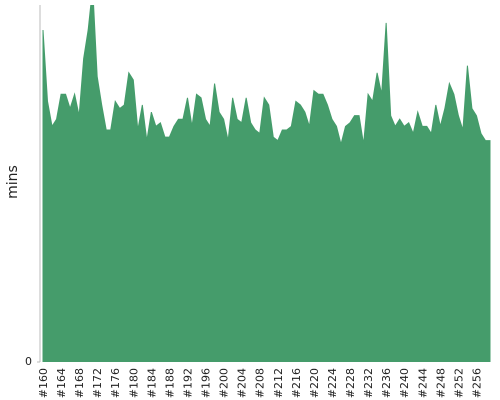  What do you see at coordinates (458, 383) in the screenshot?
I see `x-tick-label: #252` at bounding box center [458, 383].